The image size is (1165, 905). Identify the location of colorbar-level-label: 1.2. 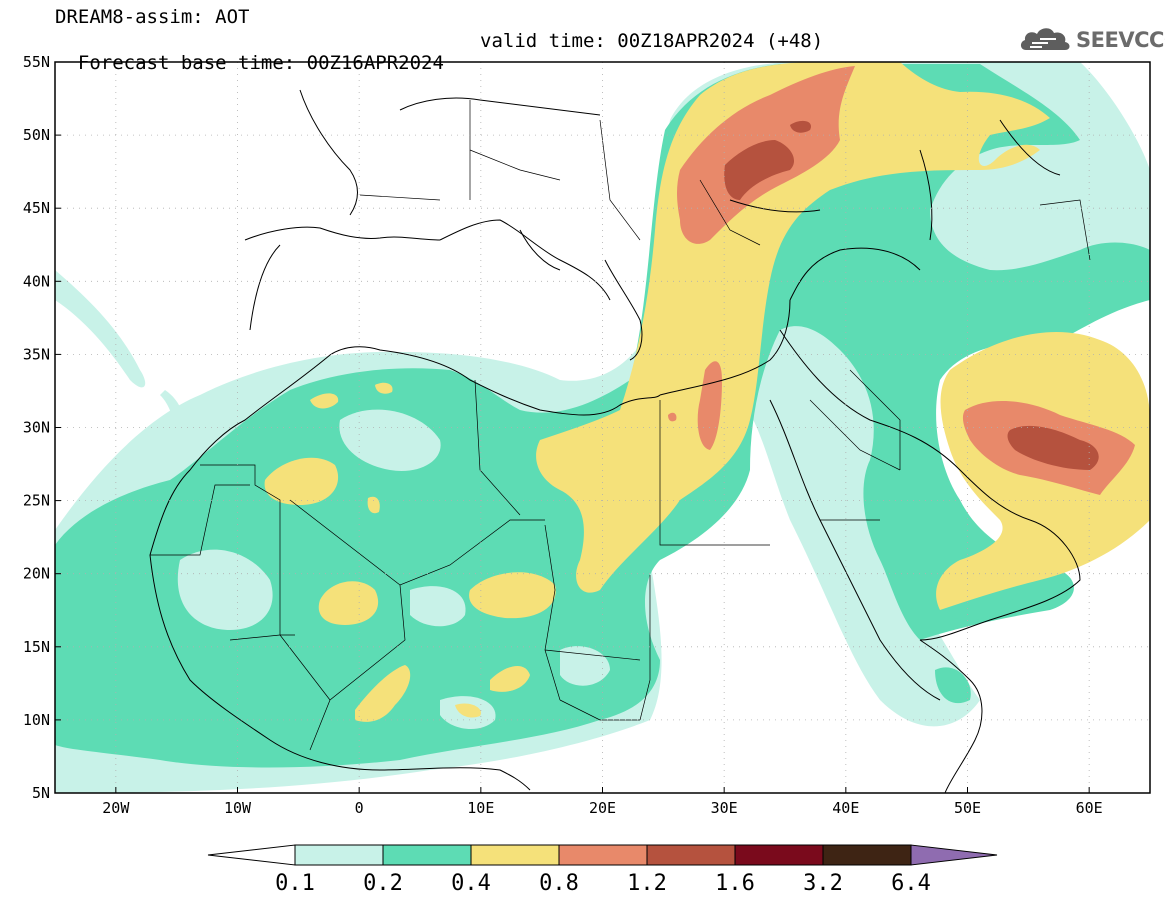
(647, 883).